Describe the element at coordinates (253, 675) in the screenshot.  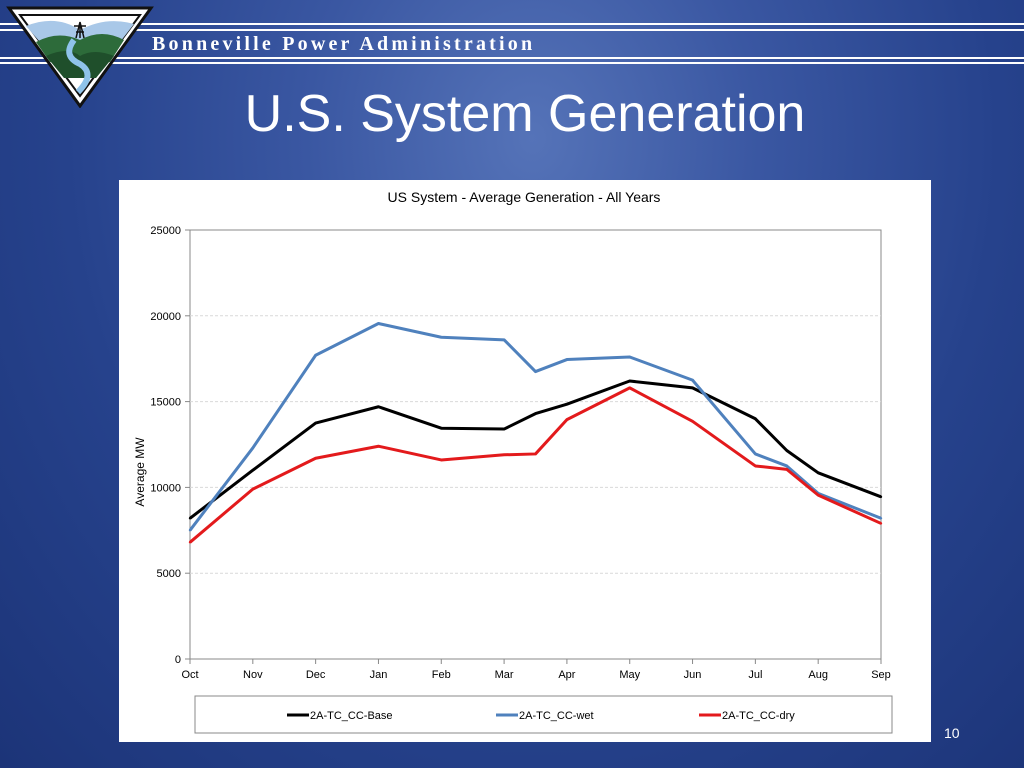
I see `x-tick-label-1: Nov` at that location.